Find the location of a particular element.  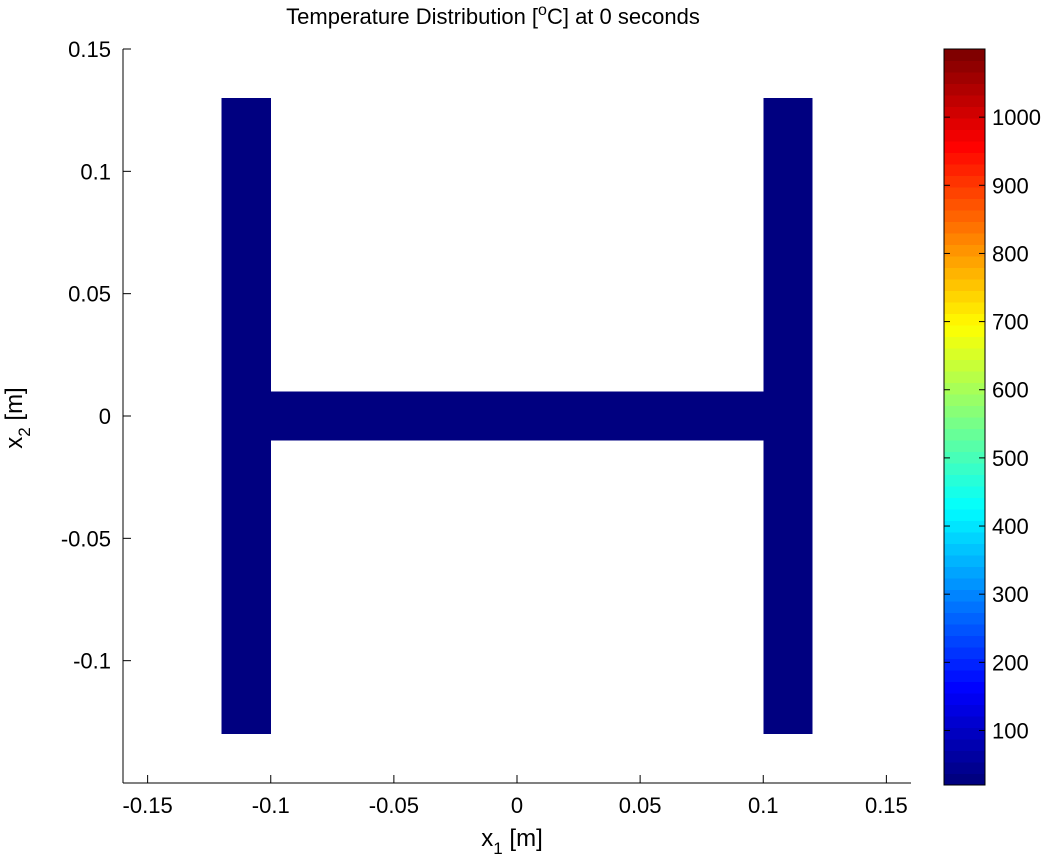

y-tick-label: 0.1 is located at coordinates (95, 171).